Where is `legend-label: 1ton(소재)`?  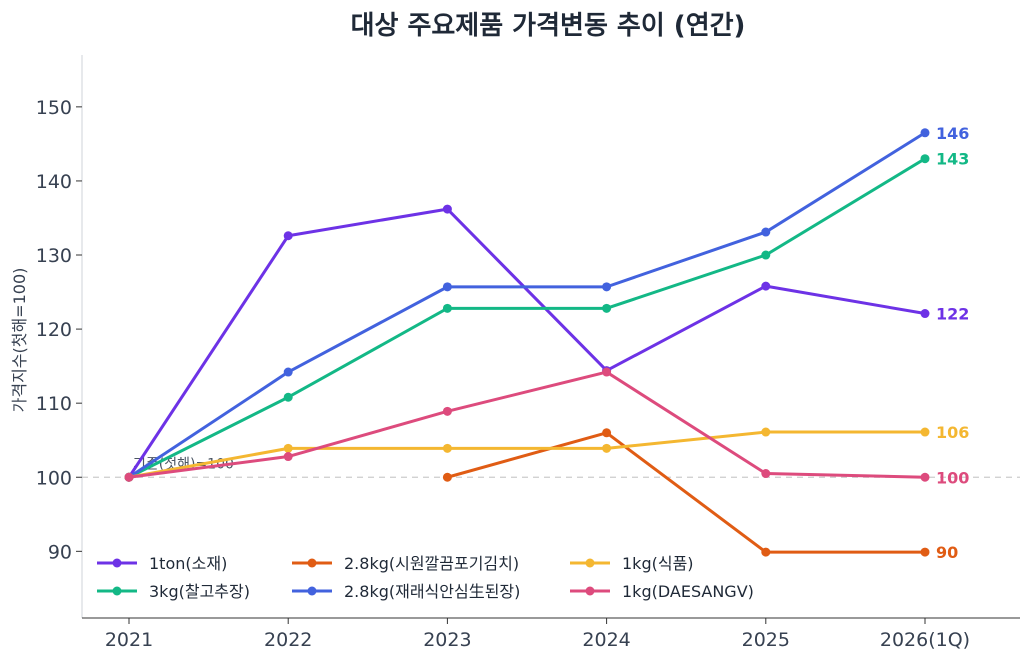
legend-label: 1ton(소재) is located at coordinates (188, 563).